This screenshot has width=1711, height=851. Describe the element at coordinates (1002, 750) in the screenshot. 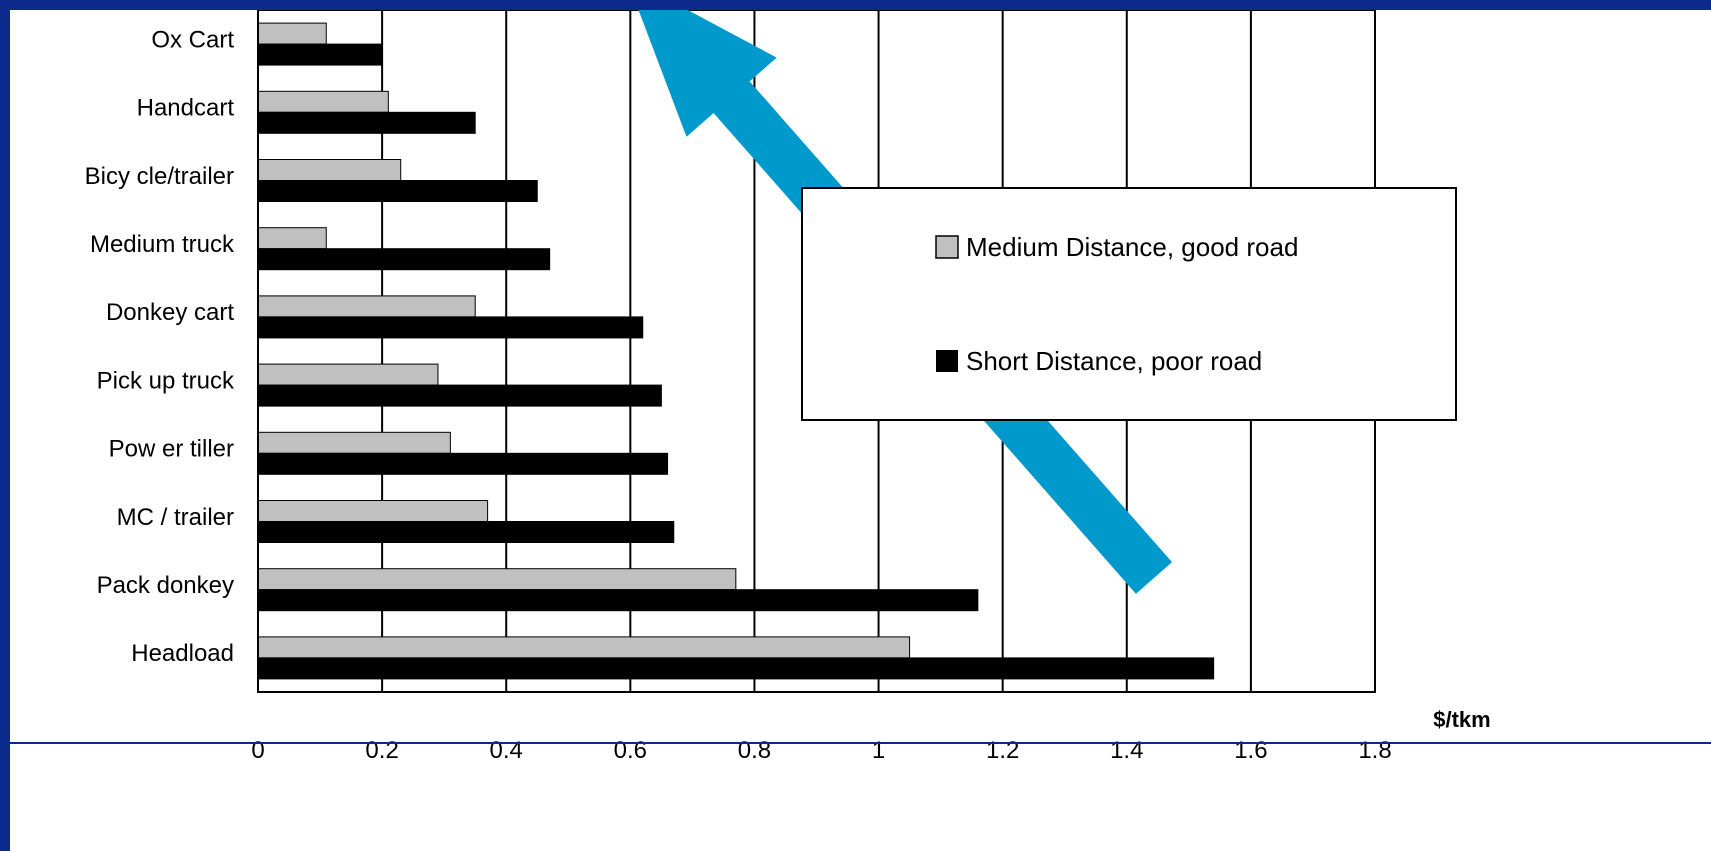

I see `x-tick-label: 1.2` at that location.